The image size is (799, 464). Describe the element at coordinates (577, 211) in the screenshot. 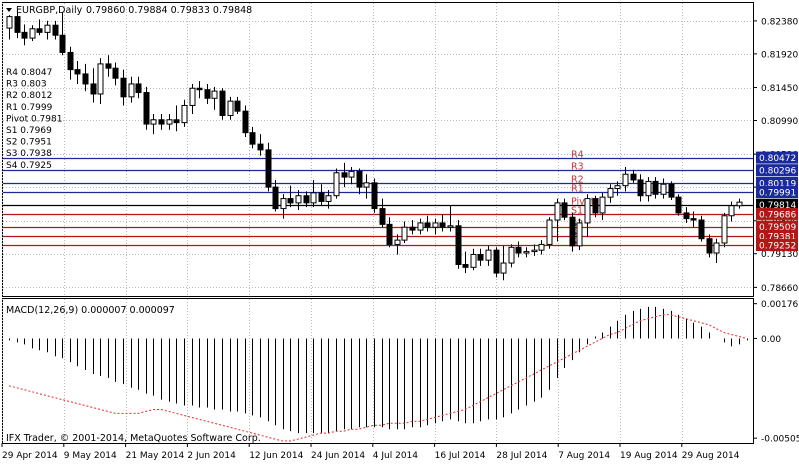

I see `pivot-line-label: S1` at that location.